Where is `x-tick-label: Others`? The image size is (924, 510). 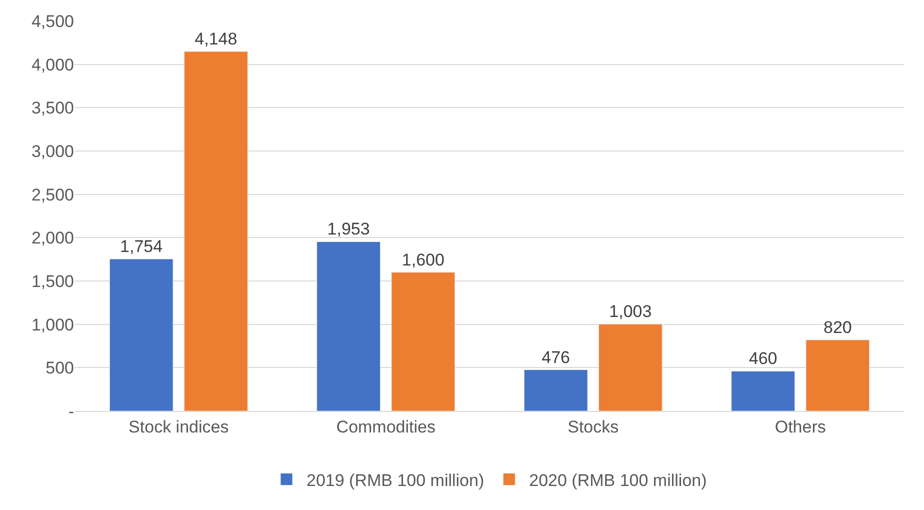 x-tick-label: Others is located at coordinates (800, 426).